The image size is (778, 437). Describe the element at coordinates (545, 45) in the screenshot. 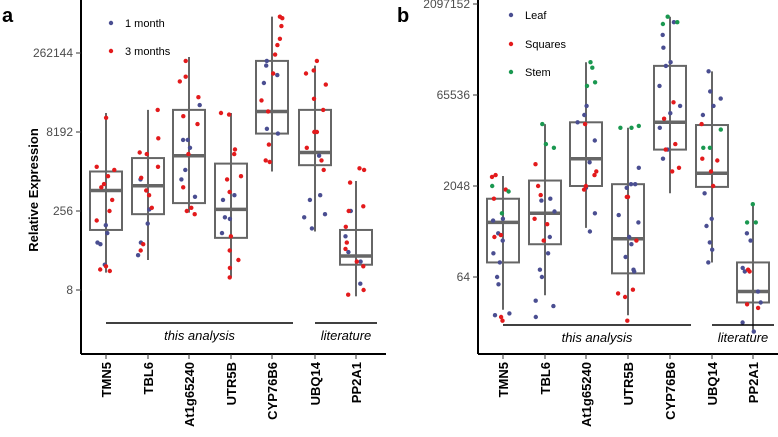

I see `legend-label: Squares` at that location.